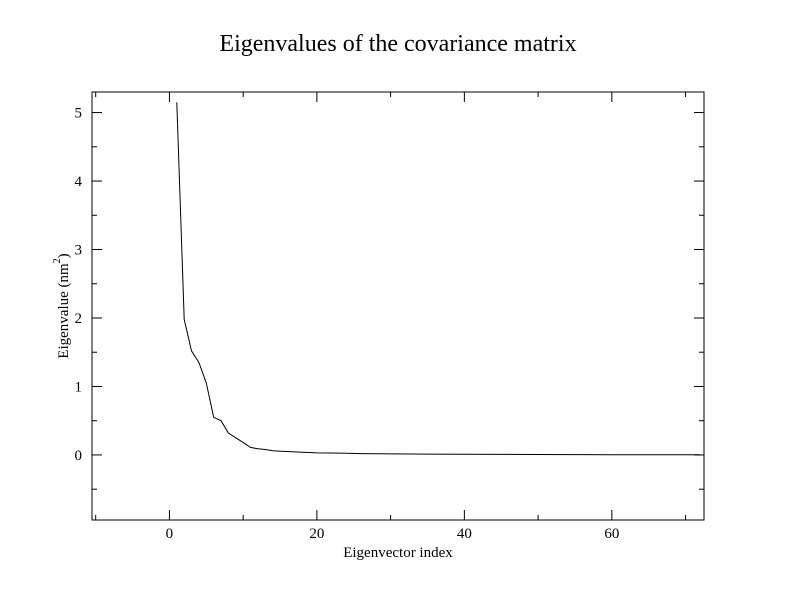 The height and width of the screenshot is (612, 792). Describe the element at coordinates (398, 553) in the screenshot. I see `x-axis-label: Eigenvector index` at that location.